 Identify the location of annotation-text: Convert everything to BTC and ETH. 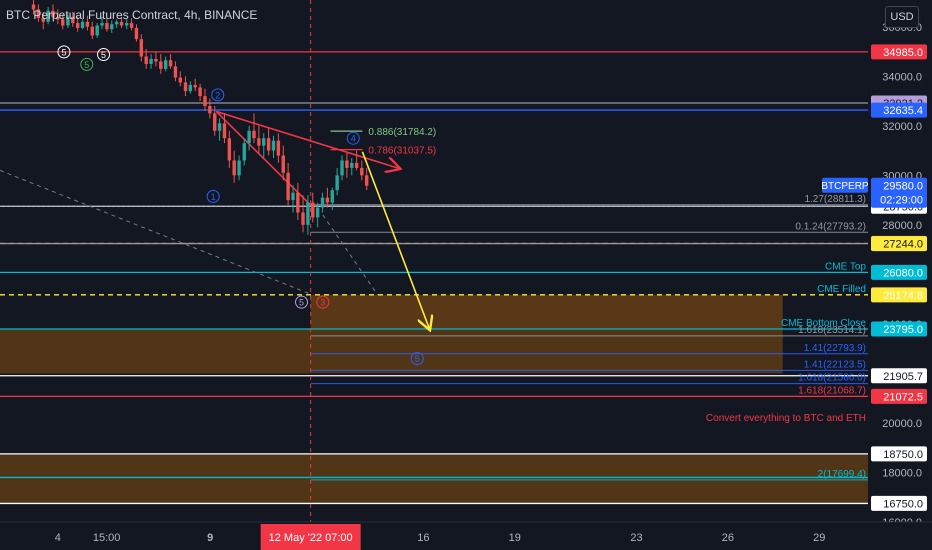
(786, 418).